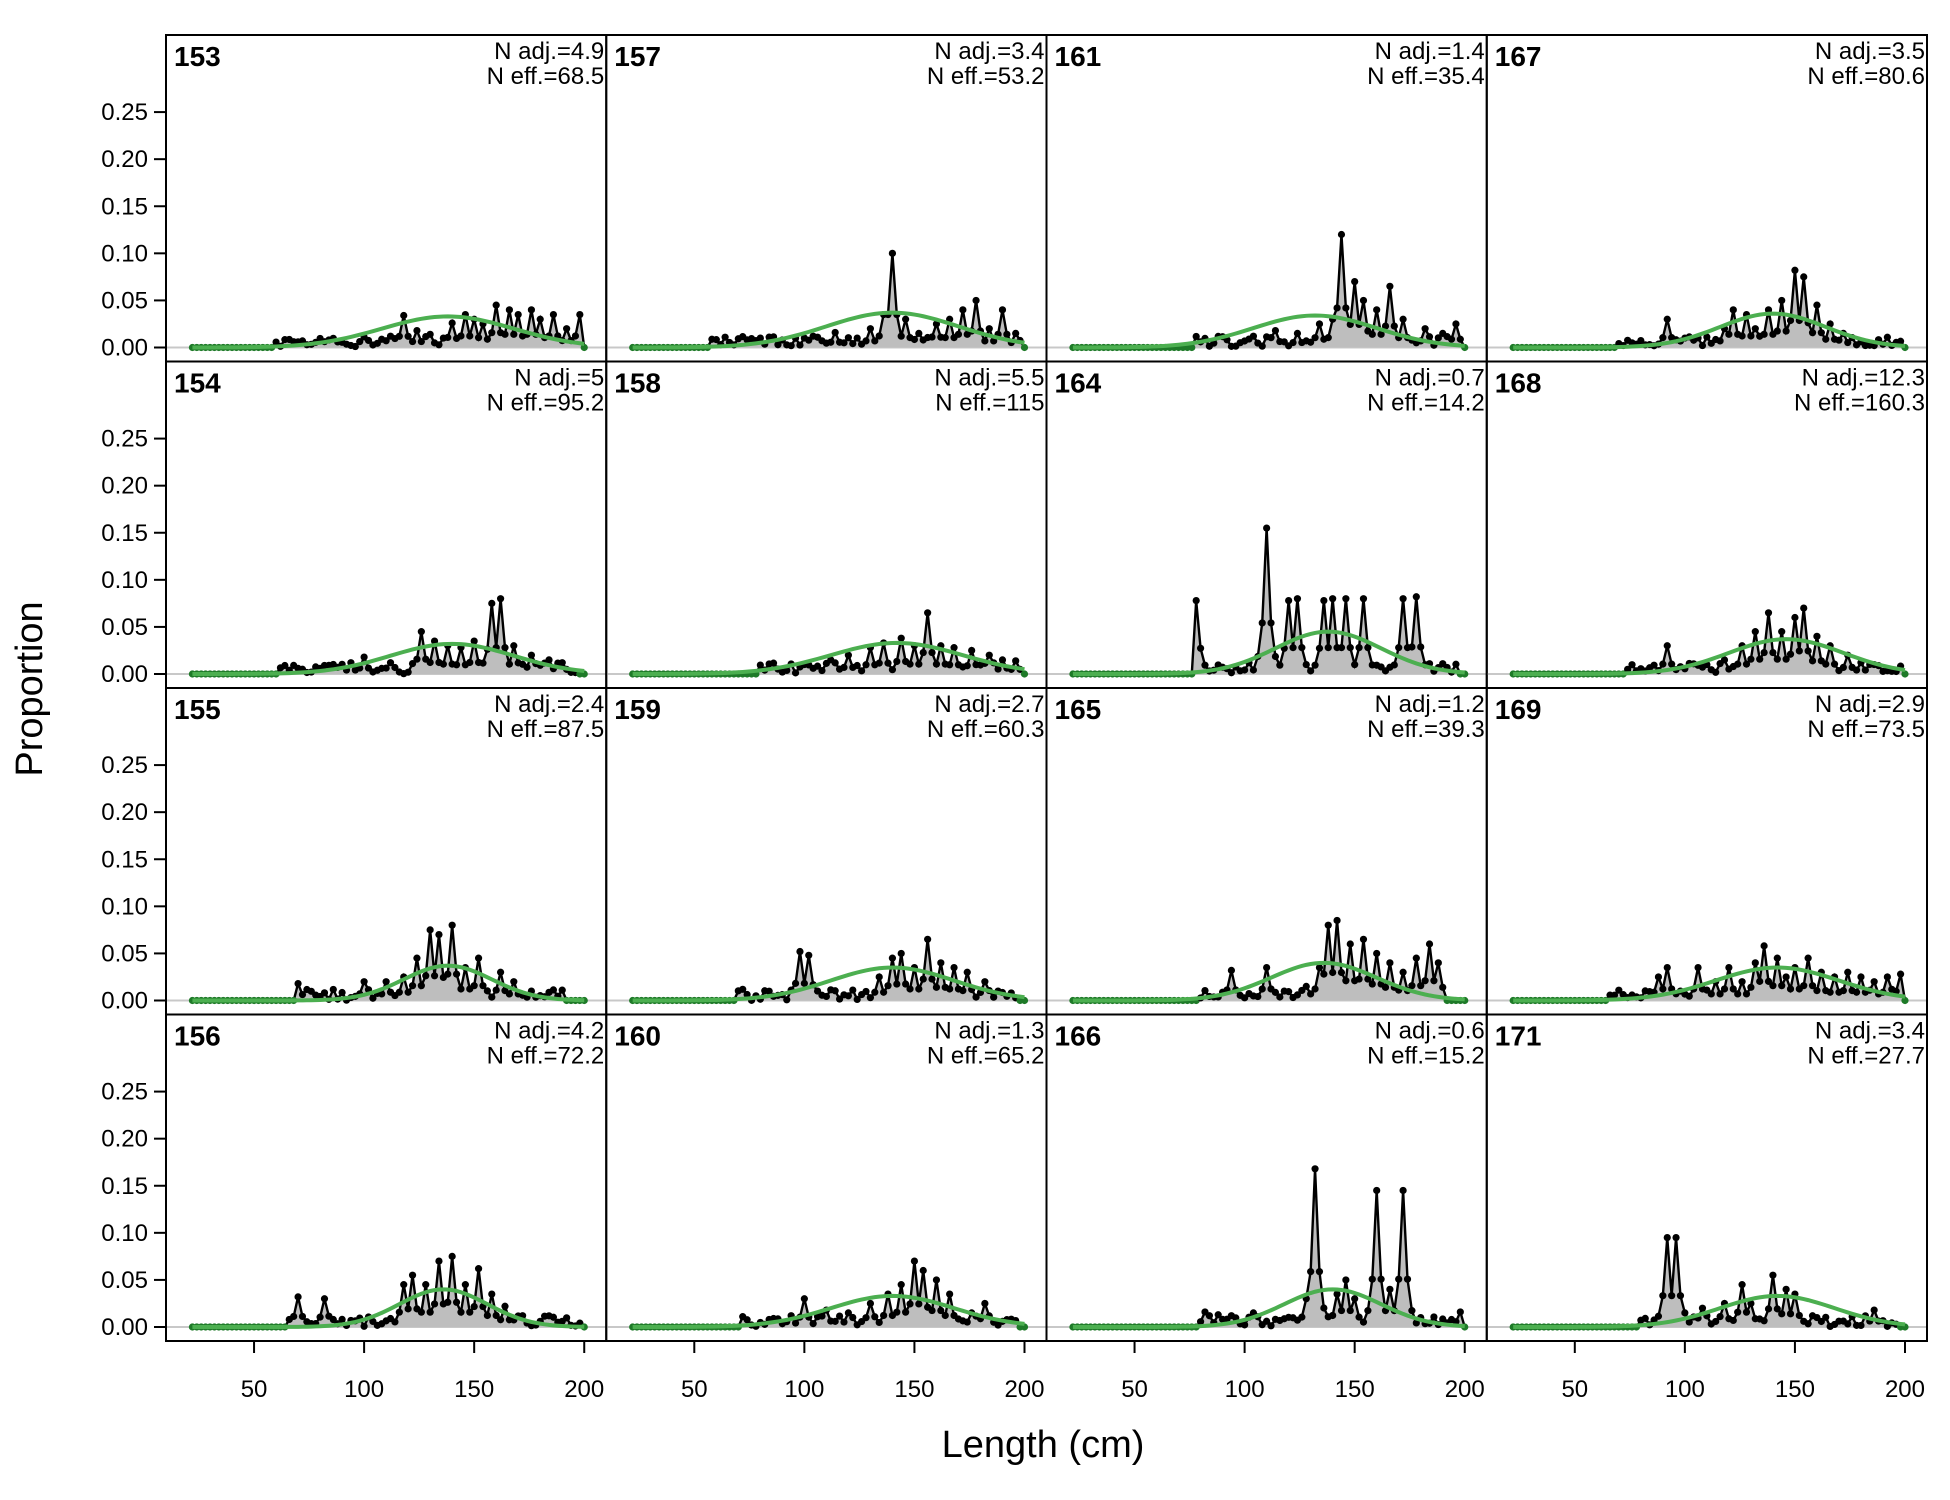  I want to click on observed-area, so click(1268, 291).